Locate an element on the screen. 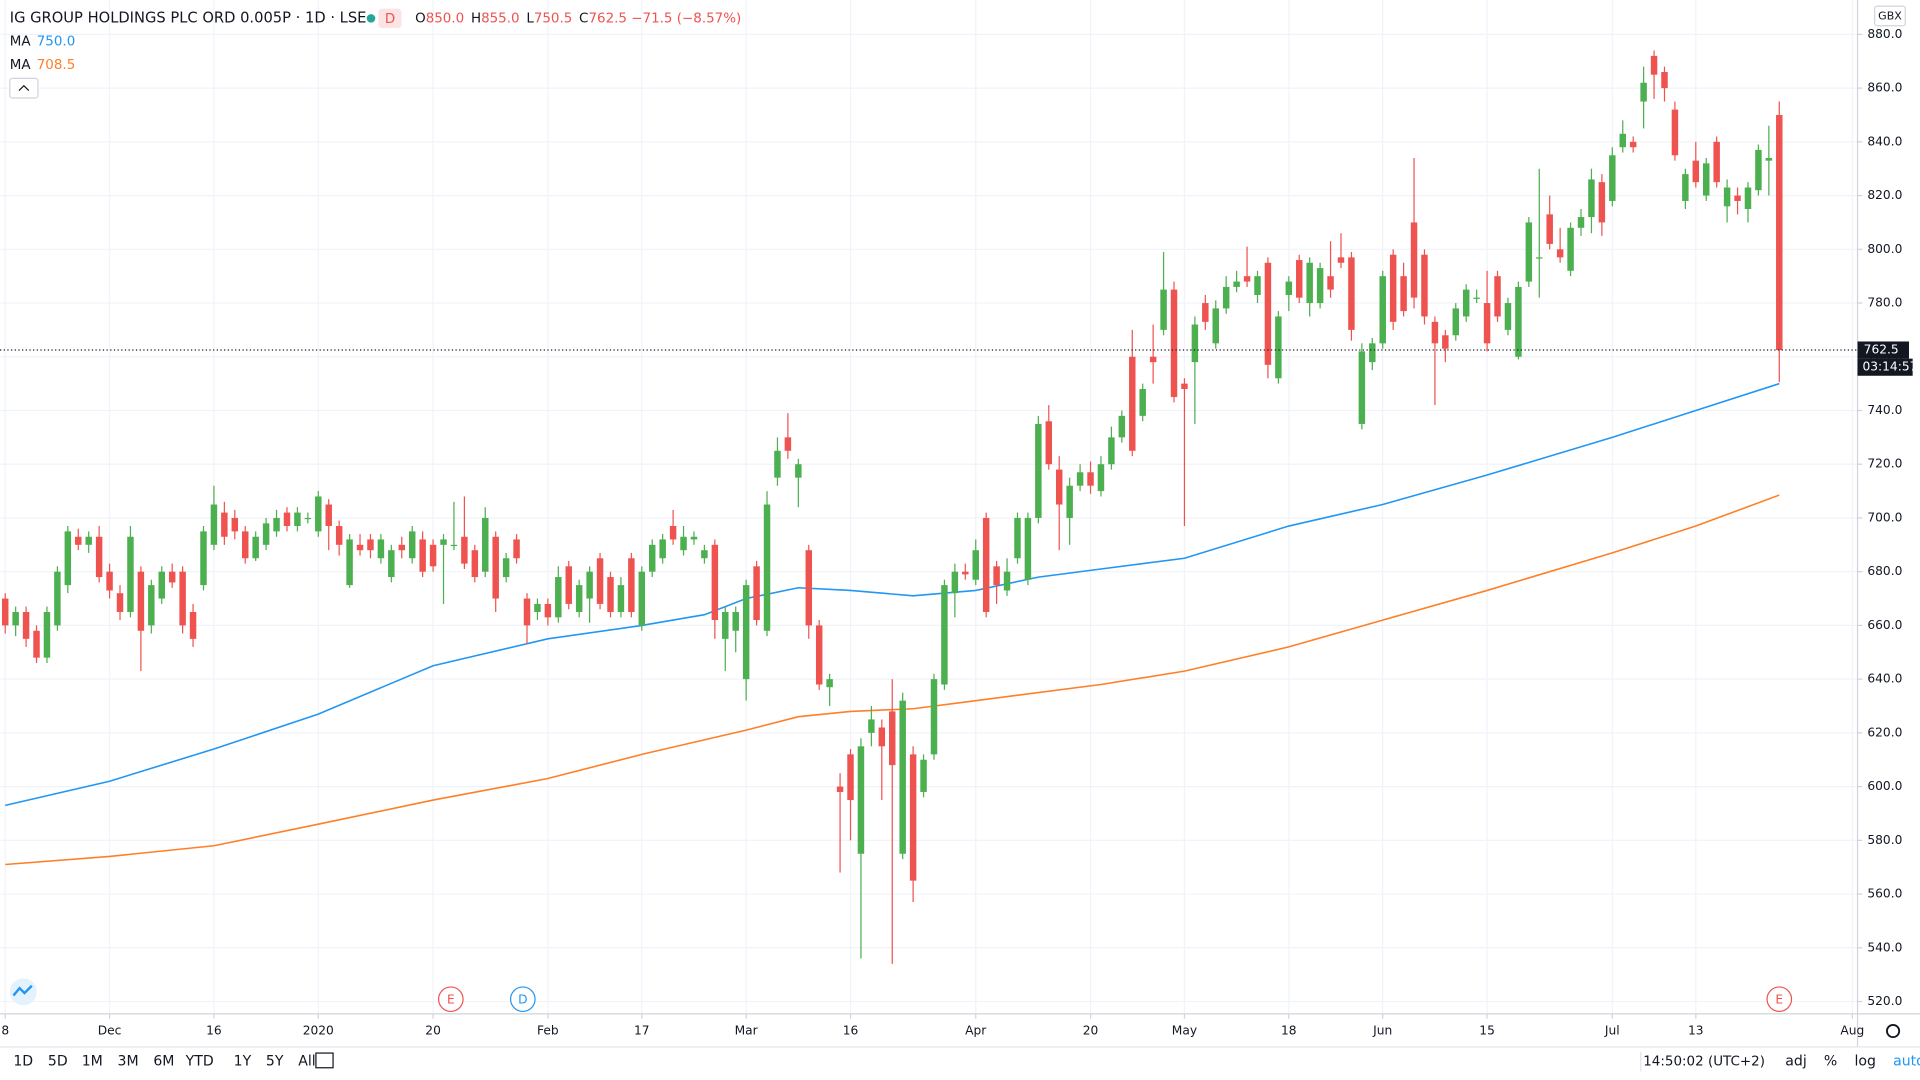 Image resolution: width=1920 pixels, height=1080 pixels. collapse-button is located at coordinates (24, 88).